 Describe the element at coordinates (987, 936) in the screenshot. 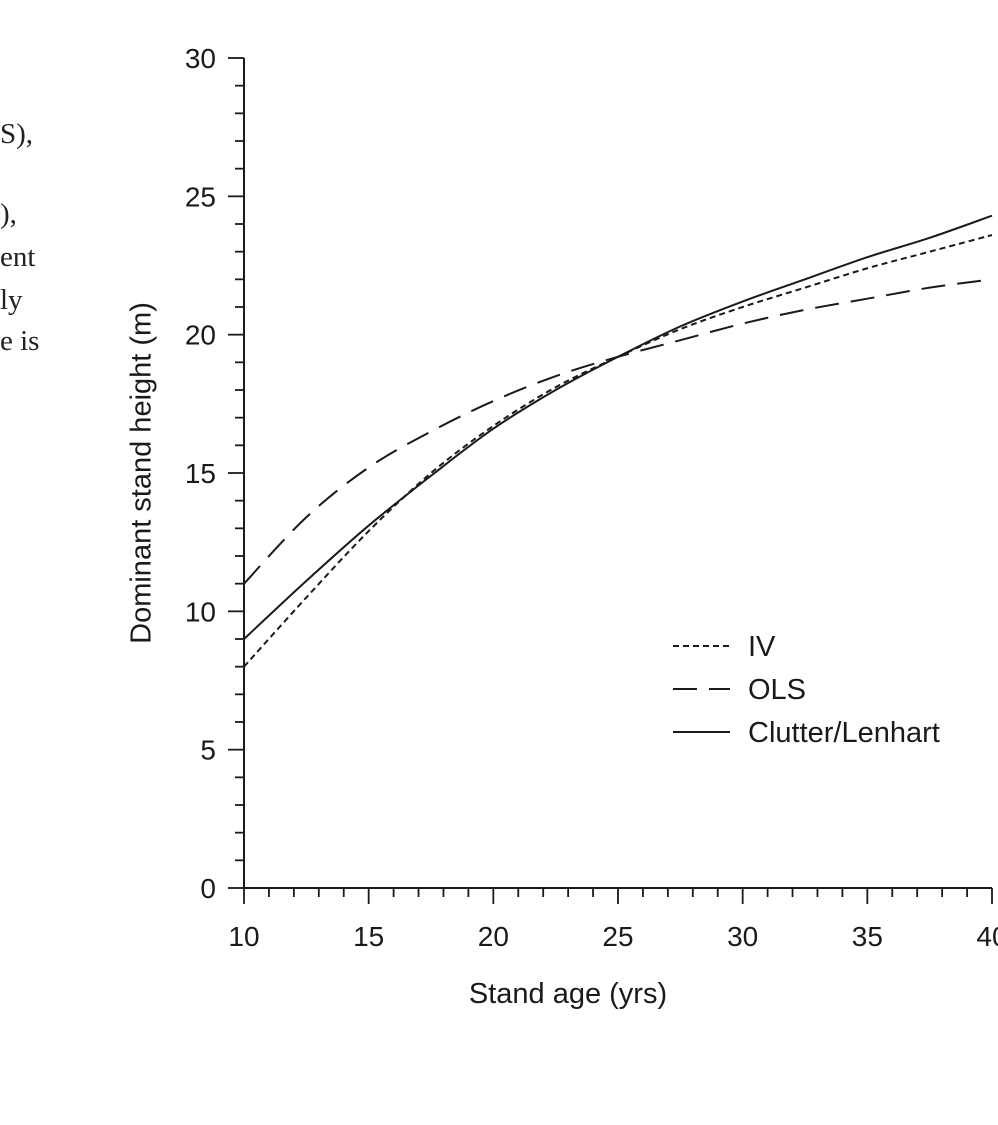

I see `x-tick-label: 40` at that location.